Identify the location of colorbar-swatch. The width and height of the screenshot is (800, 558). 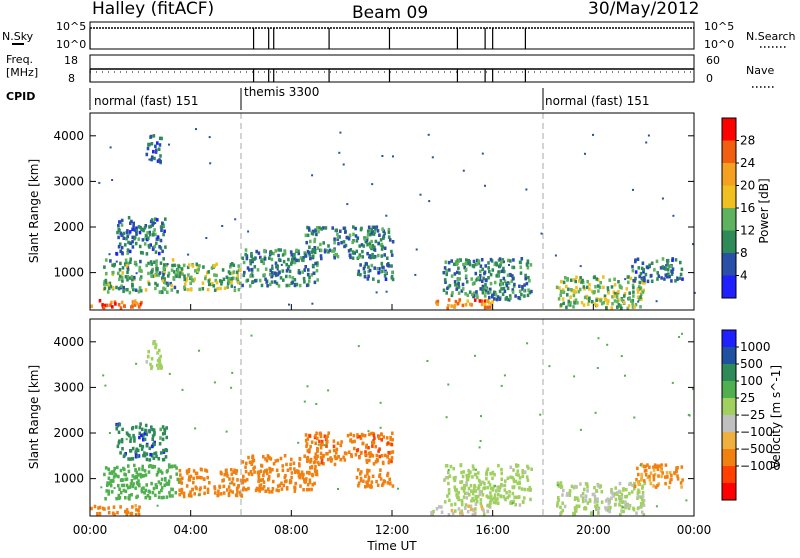
(729, 264).